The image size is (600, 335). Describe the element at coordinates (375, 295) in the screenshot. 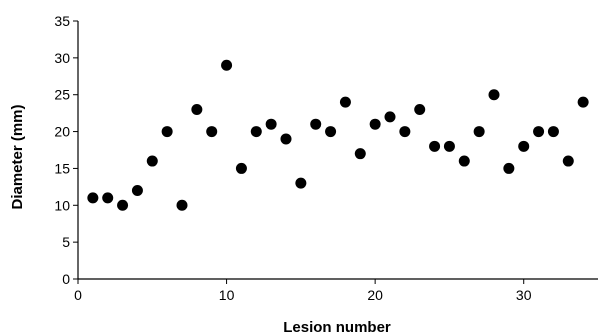

I see `x-tick-label: 20` at that location.